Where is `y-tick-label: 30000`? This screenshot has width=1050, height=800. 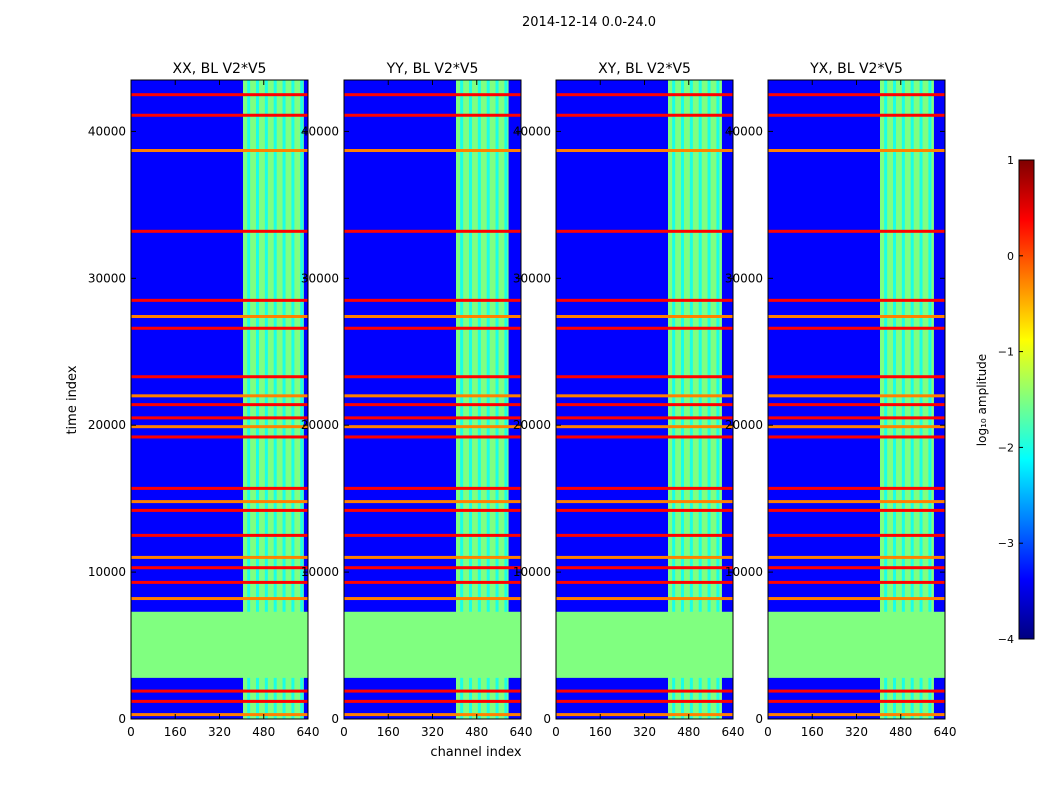 y-tick-label: 30000 is located at coordinates (532, 278).